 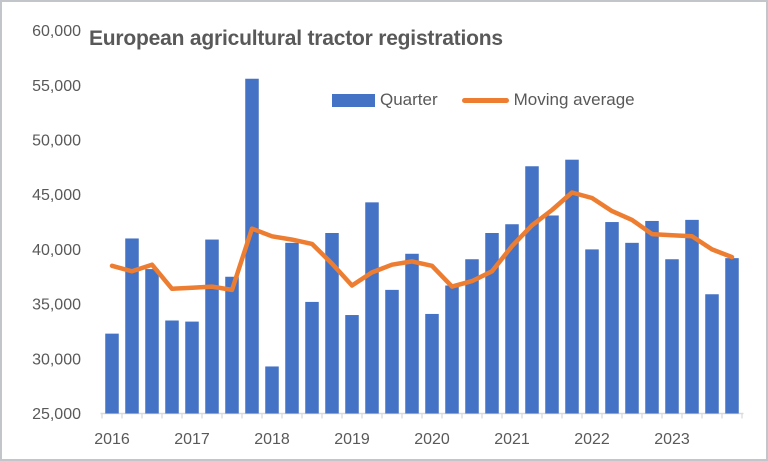 I want to click on bar-2020-q1, so click(x=432, y=363).